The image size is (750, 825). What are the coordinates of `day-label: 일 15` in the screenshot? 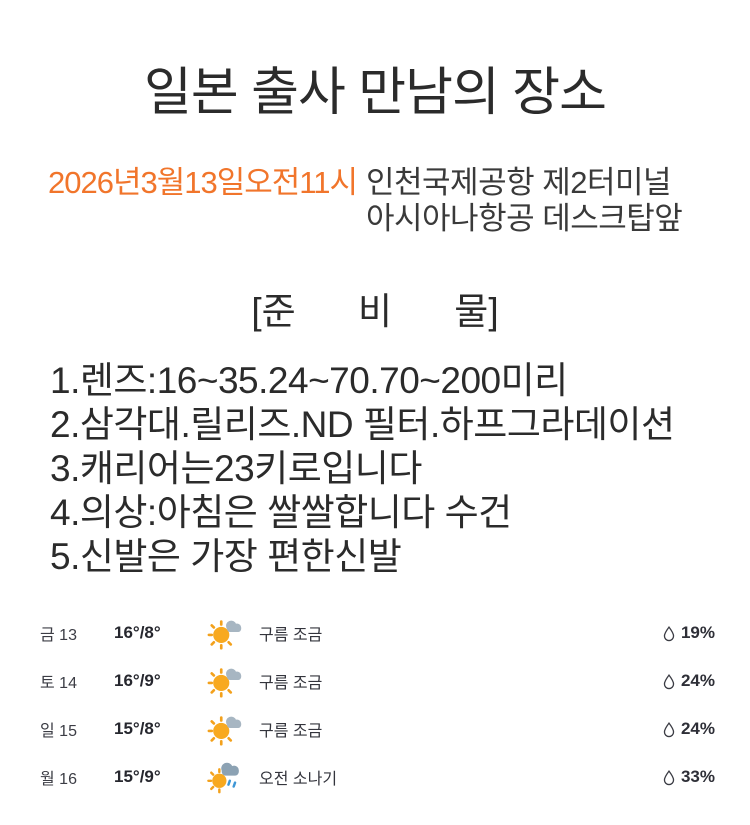 It's located at (58, 731).